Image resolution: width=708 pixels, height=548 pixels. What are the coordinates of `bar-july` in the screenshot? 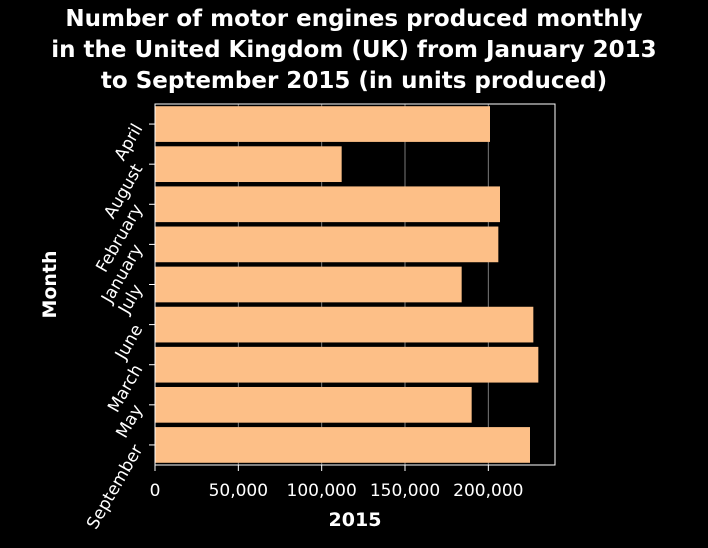 It's located at (308, 284).